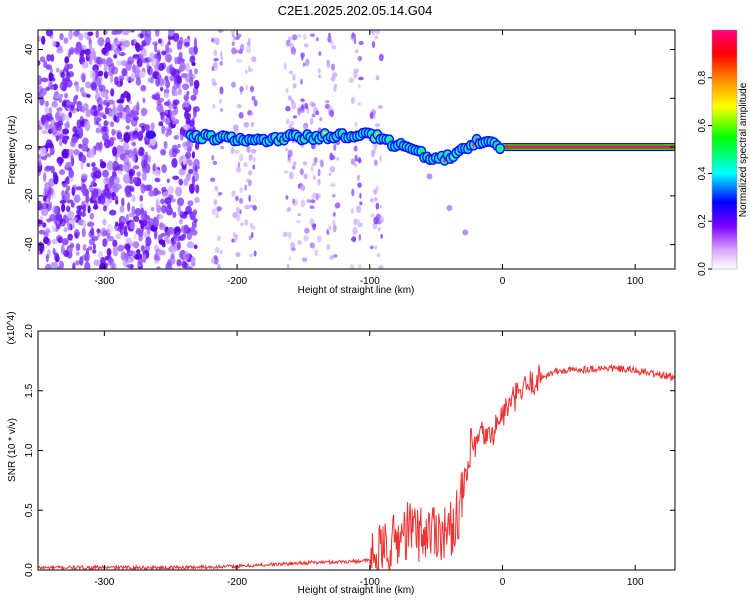 The image size is (750, 600). Describe the element at coordinates (503, 582) in the screenshot. I see `bottom-x-tick-label-3: 0` at that location.